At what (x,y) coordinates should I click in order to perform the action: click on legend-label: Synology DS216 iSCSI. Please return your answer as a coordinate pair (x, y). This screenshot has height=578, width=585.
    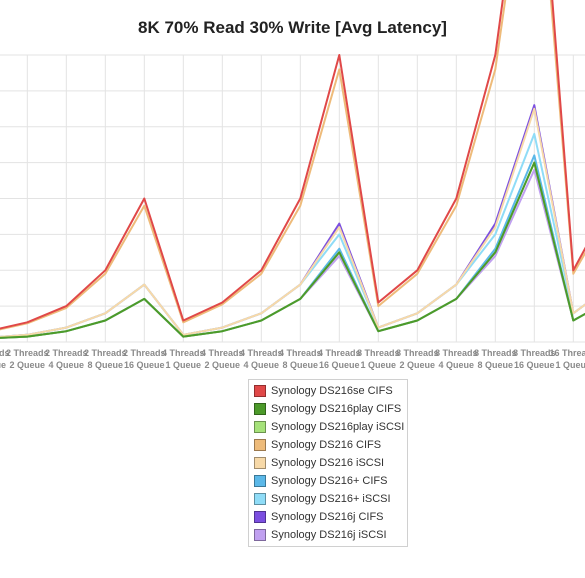
    Looking at the image, I should click on (328, 463).